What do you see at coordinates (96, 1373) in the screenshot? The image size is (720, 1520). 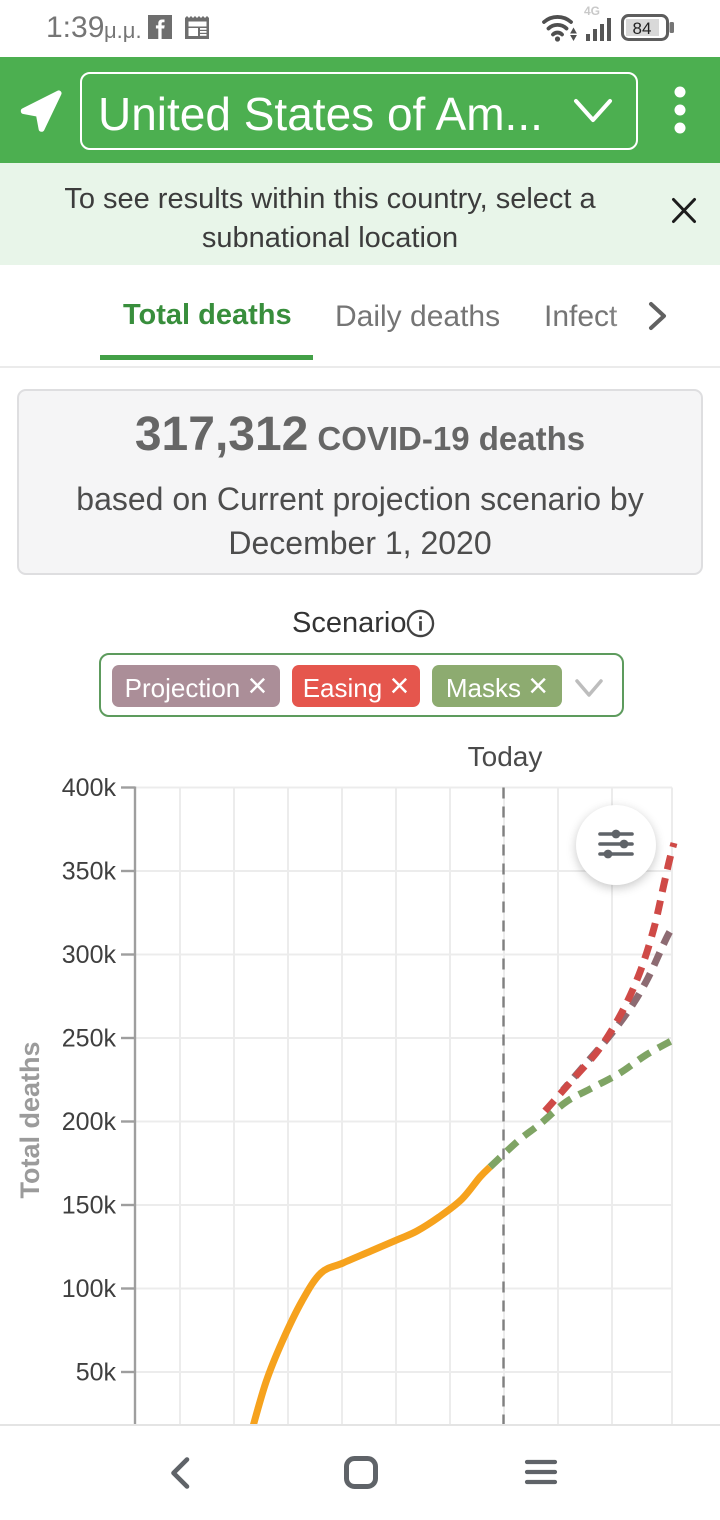 I see `svg-text: 50k` at bounding box center [96, 1373].